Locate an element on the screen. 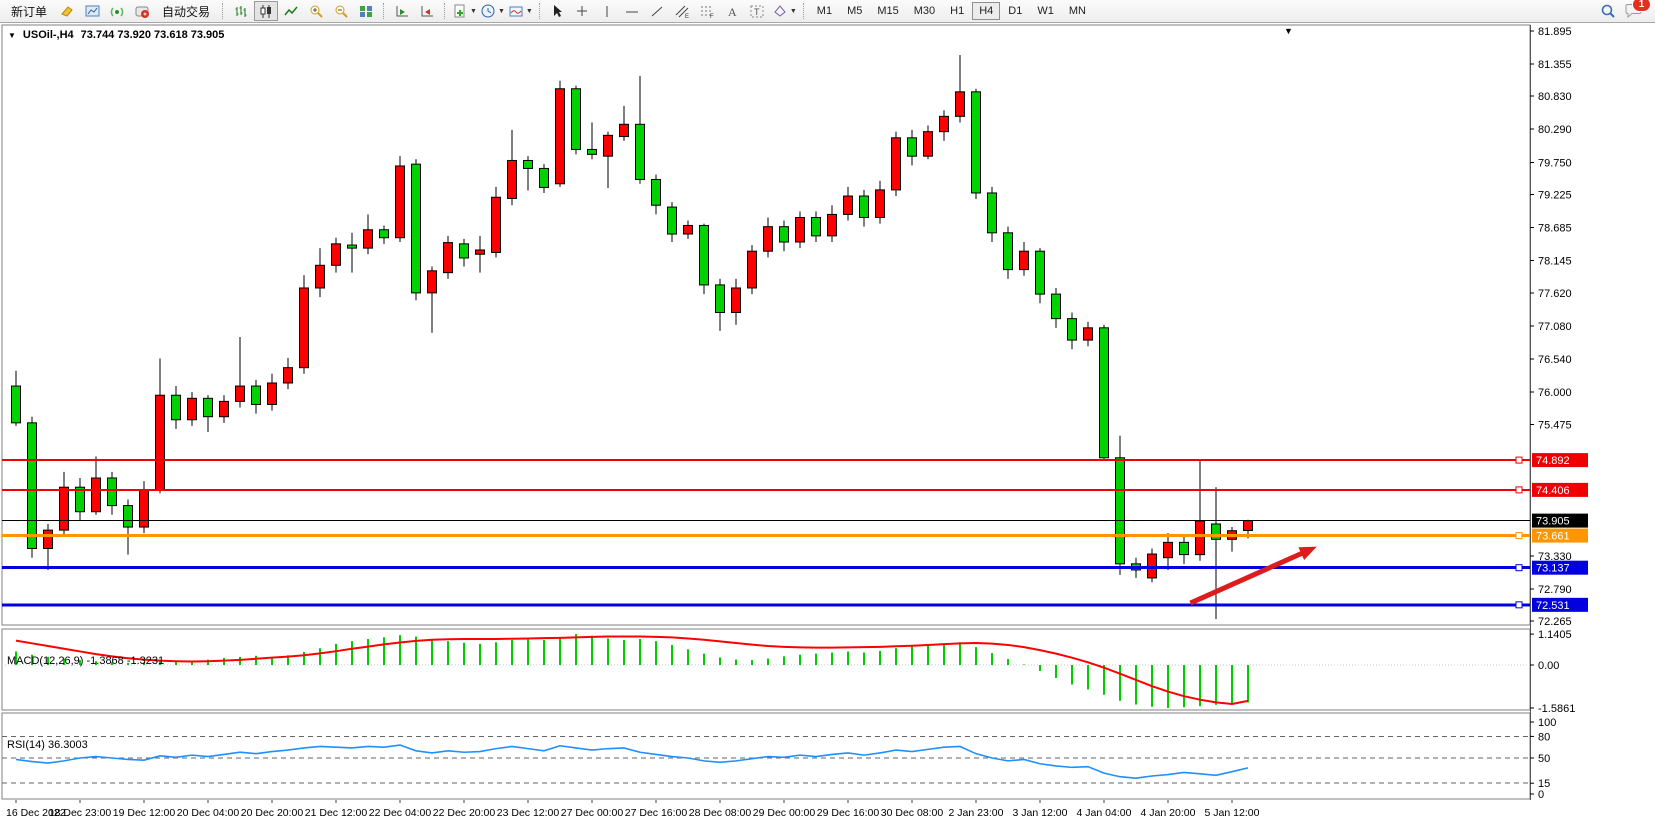 This screenshot has width=1655, height=824. trendline-icon is located at coordinates (658, 11).